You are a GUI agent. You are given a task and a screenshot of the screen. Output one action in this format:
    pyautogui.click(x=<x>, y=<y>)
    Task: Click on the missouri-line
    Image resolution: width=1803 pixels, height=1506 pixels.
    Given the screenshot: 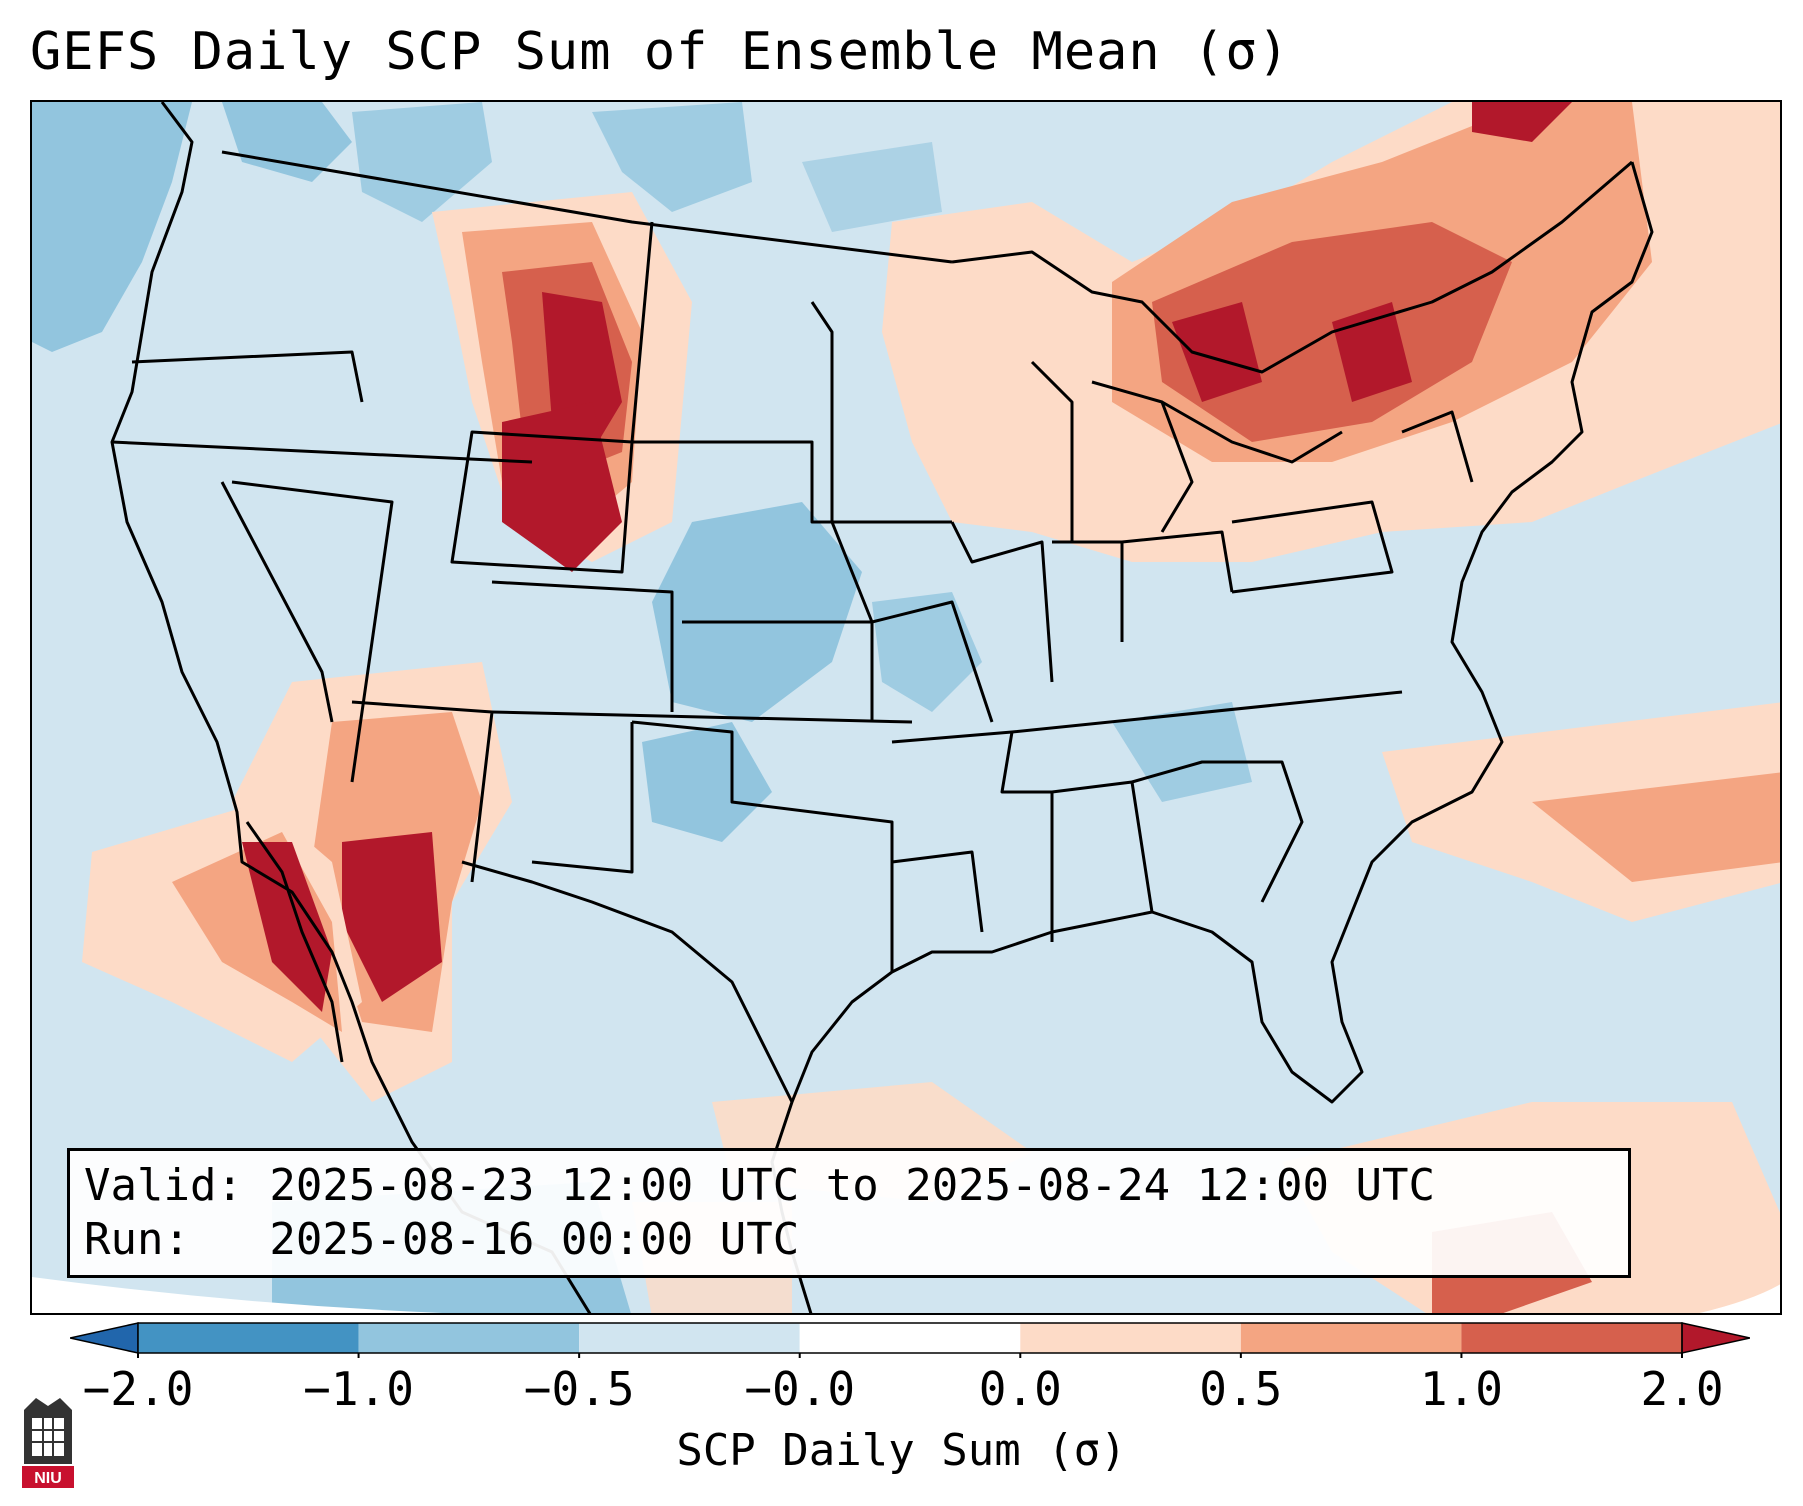 What is the action you would take?
    pyautogui.click(x=912, y=622)
    